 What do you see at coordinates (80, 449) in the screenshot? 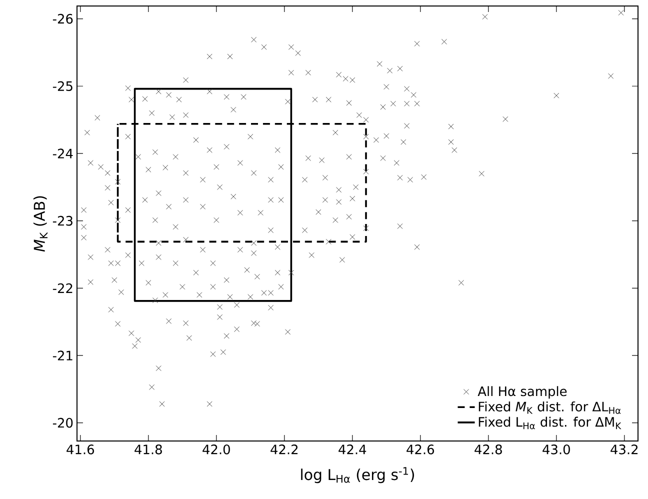
I see `x-tick-label: 41.6` at bounding box center [80, 449].